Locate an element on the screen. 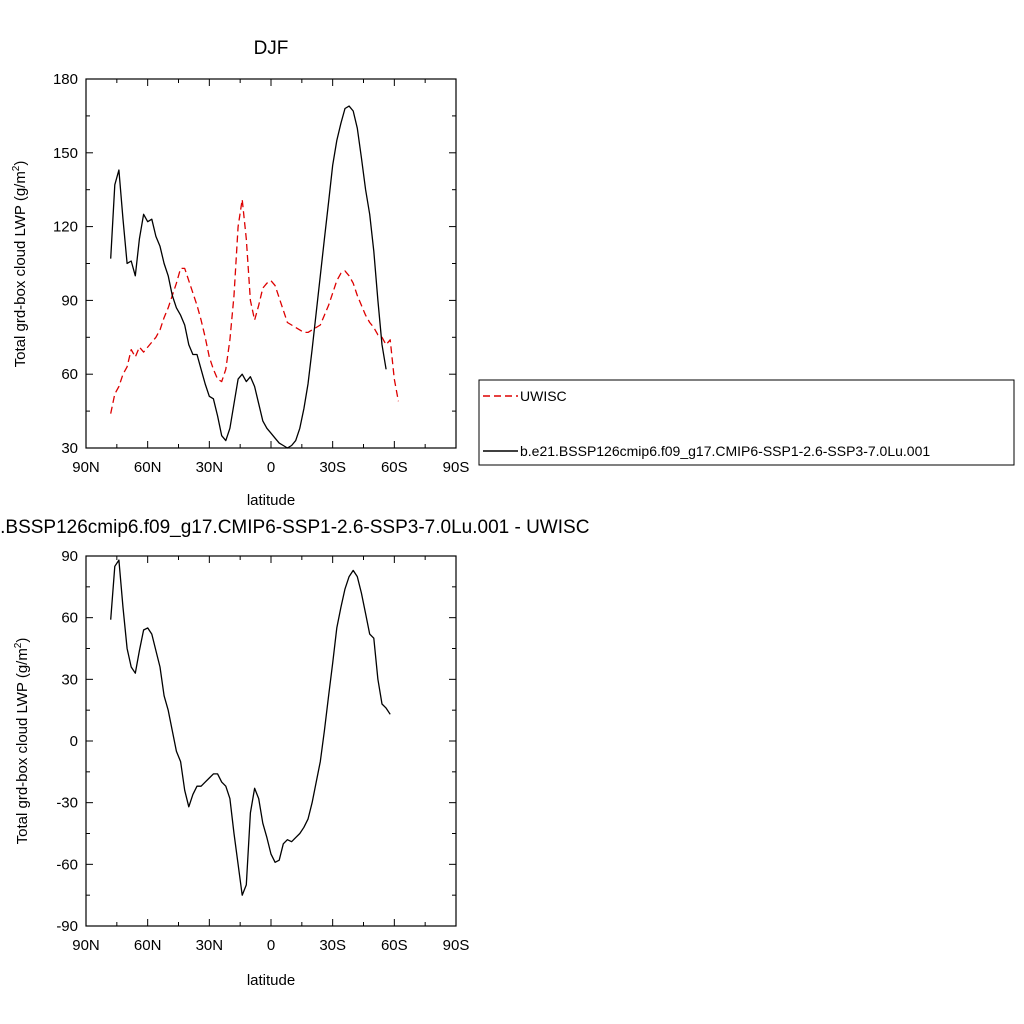 The width and height of the screenshot is (1024, 1024). bottom-y-tick-label: 30 is located at coordinates (69, 679).